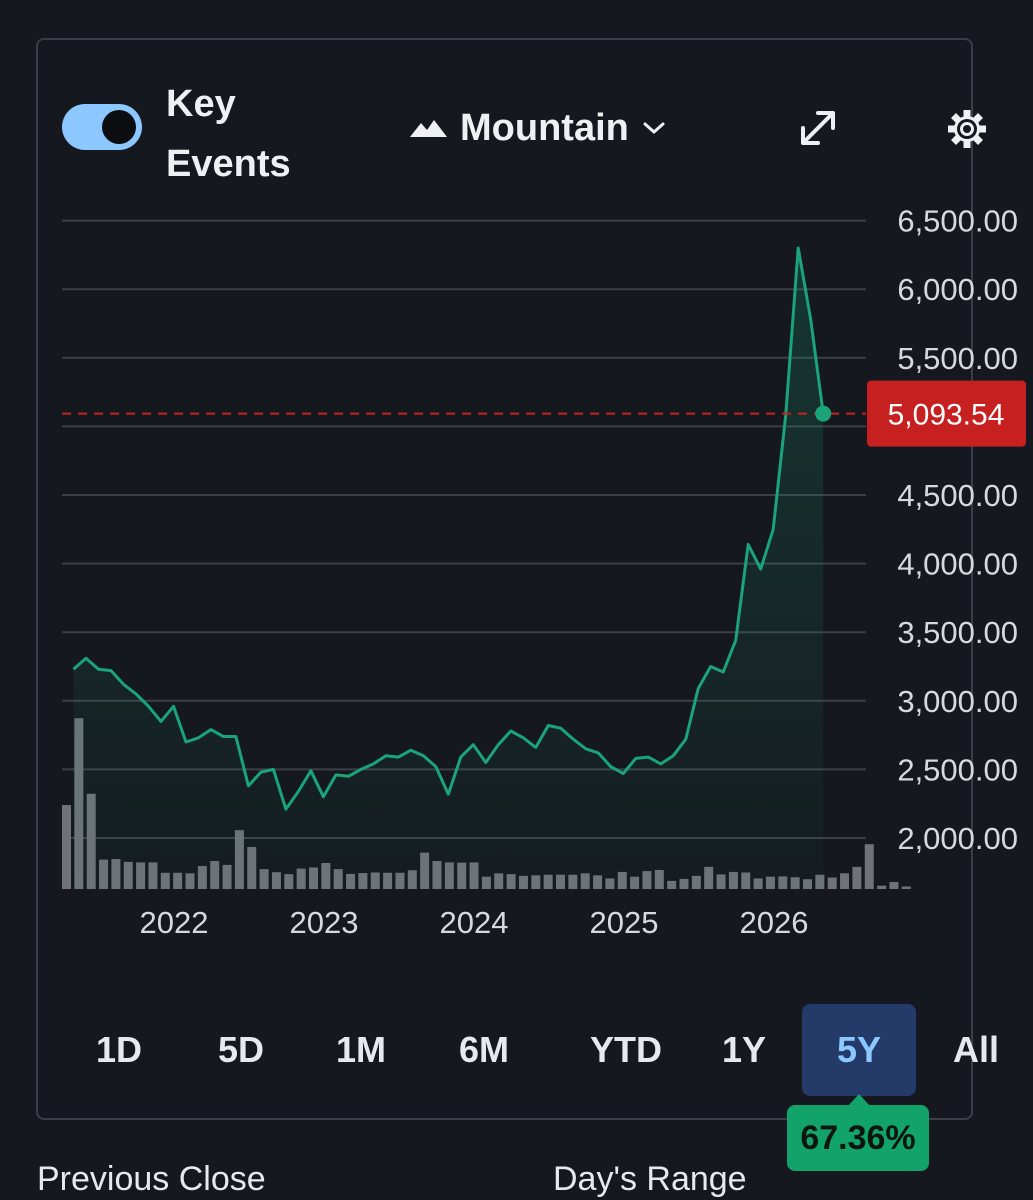 The image size is (1033, 1200). What do you see at coordinates (626, 1049) in the screenshot?
I see `range-ytd: YTD` at bounding box center [626, 1049].